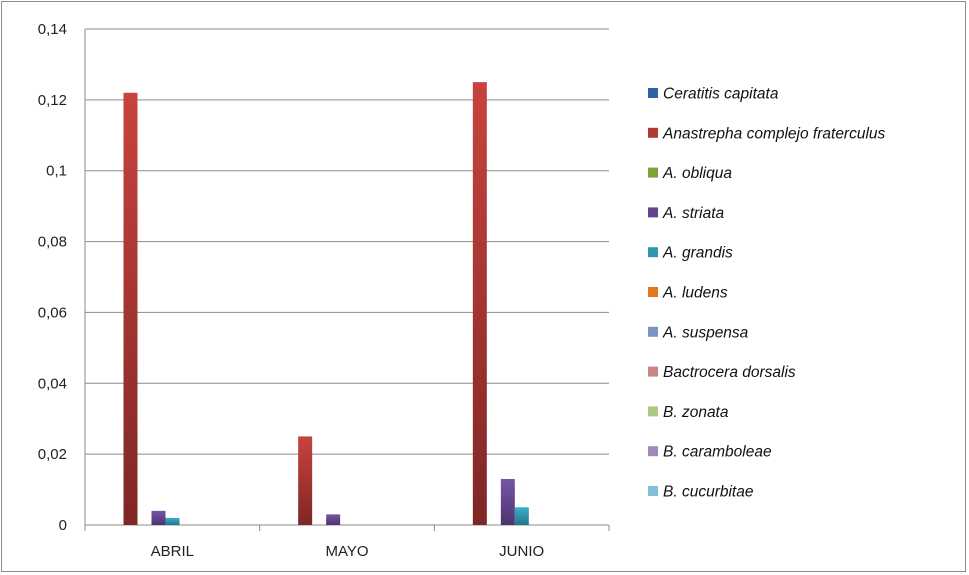  I want to click on legend-label: A. suspensa, so click(705, 332).